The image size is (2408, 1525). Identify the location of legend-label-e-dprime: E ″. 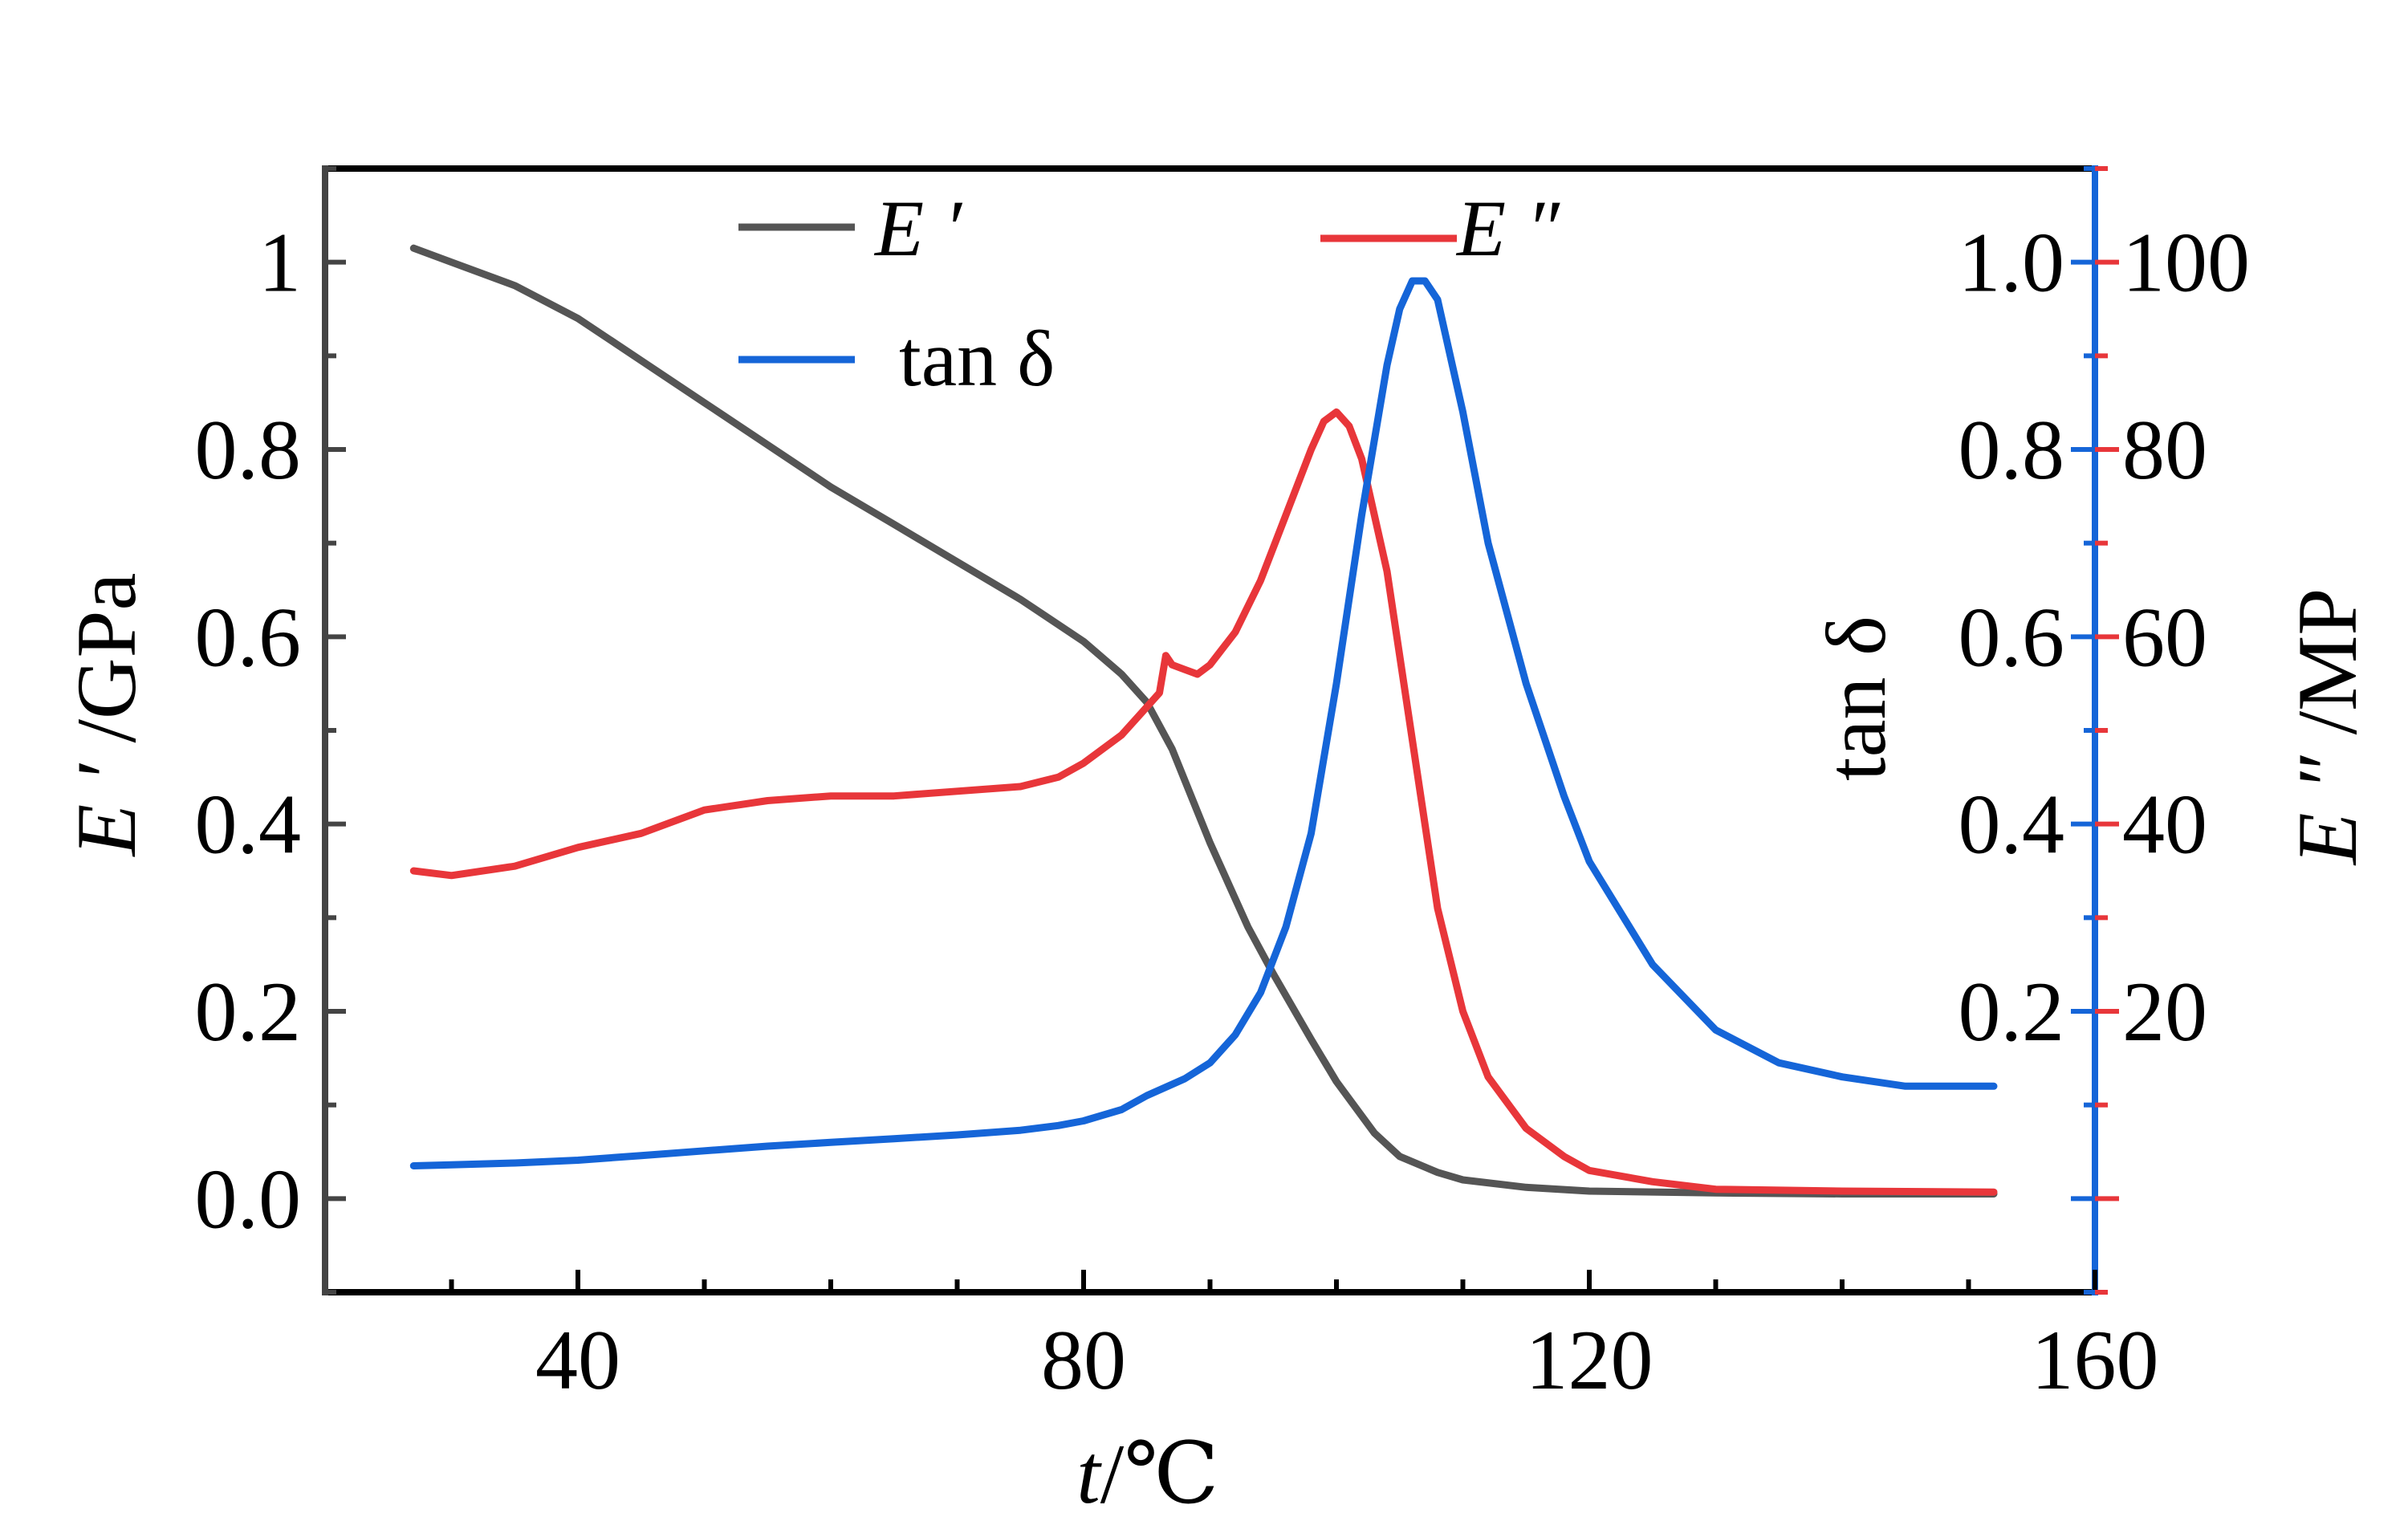
(1507, 228).